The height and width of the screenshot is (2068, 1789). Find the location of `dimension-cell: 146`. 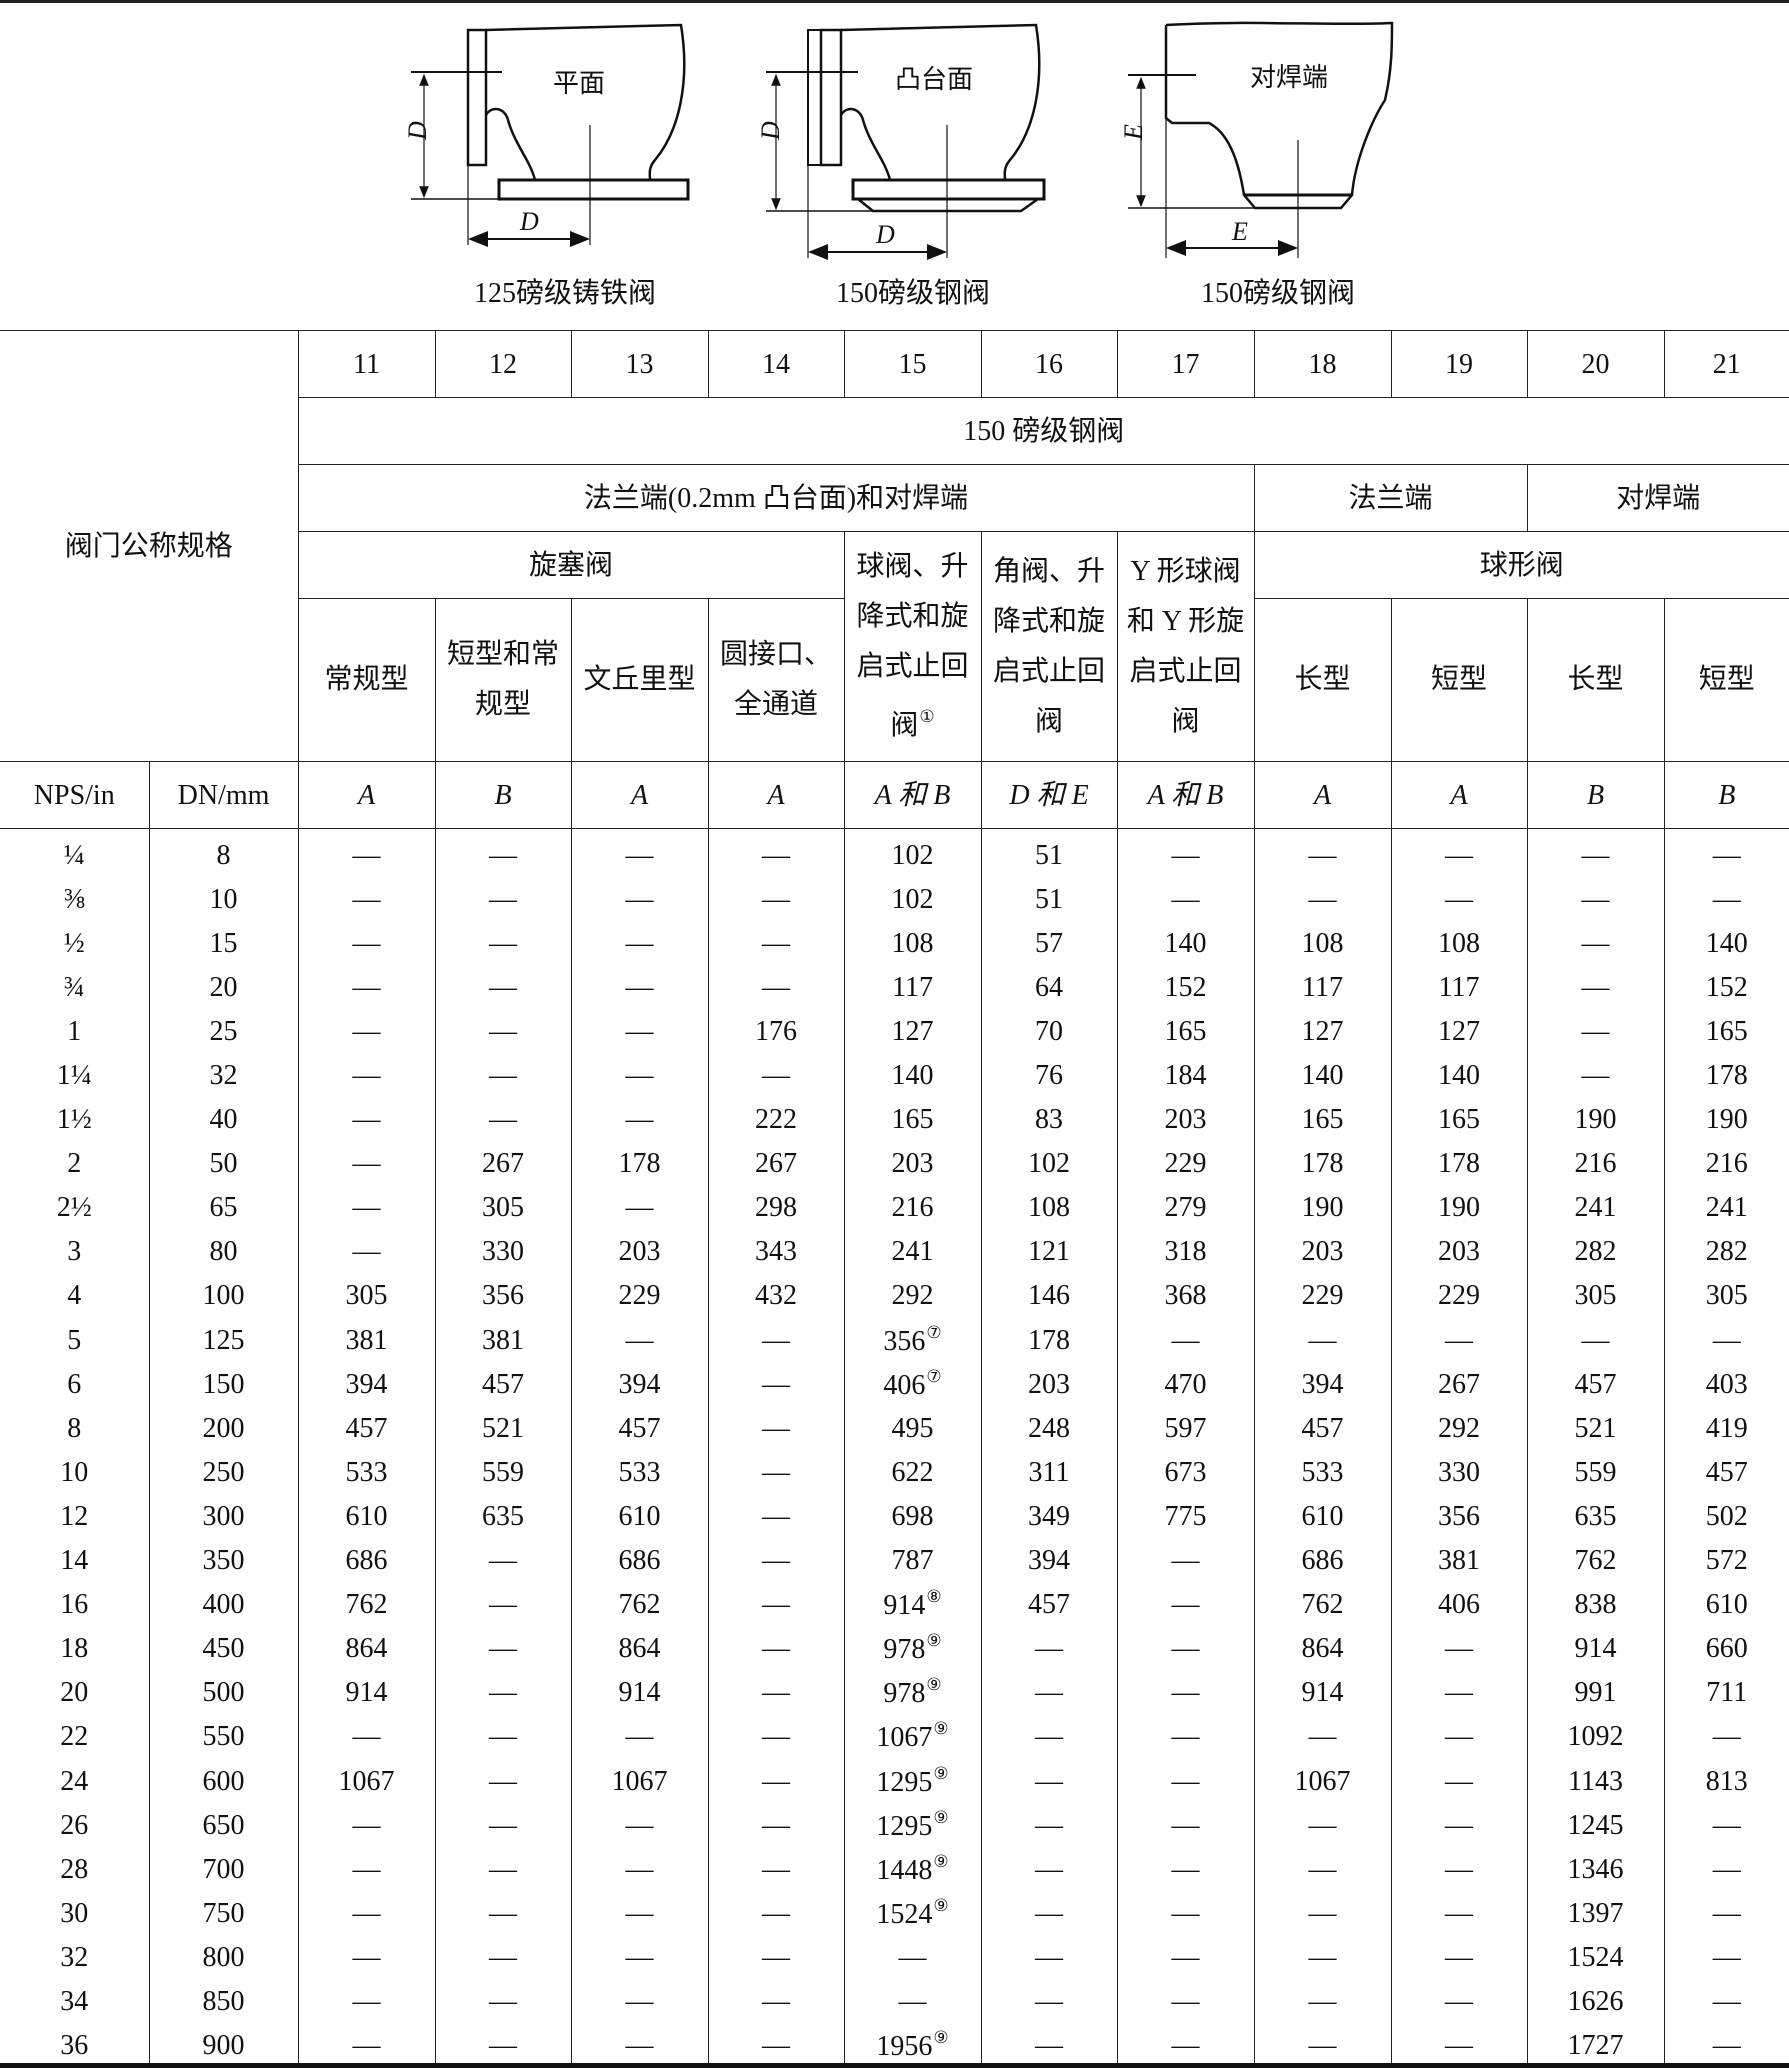

dimension-cell: 146 is located at coordinates (1049, 1296).